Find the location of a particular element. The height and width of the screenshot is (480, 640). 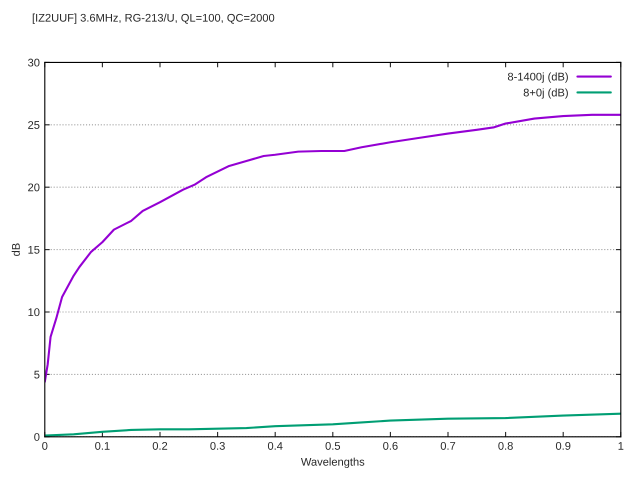

y-tick-label: 25 is located at coordinates (34, 125).